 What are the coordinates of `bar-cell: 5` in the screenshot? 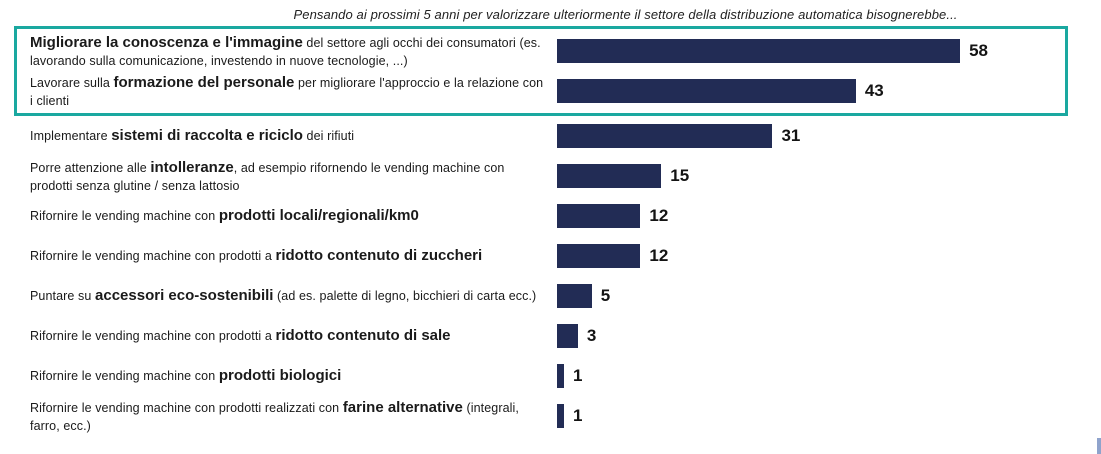 It's located at (583, 296).